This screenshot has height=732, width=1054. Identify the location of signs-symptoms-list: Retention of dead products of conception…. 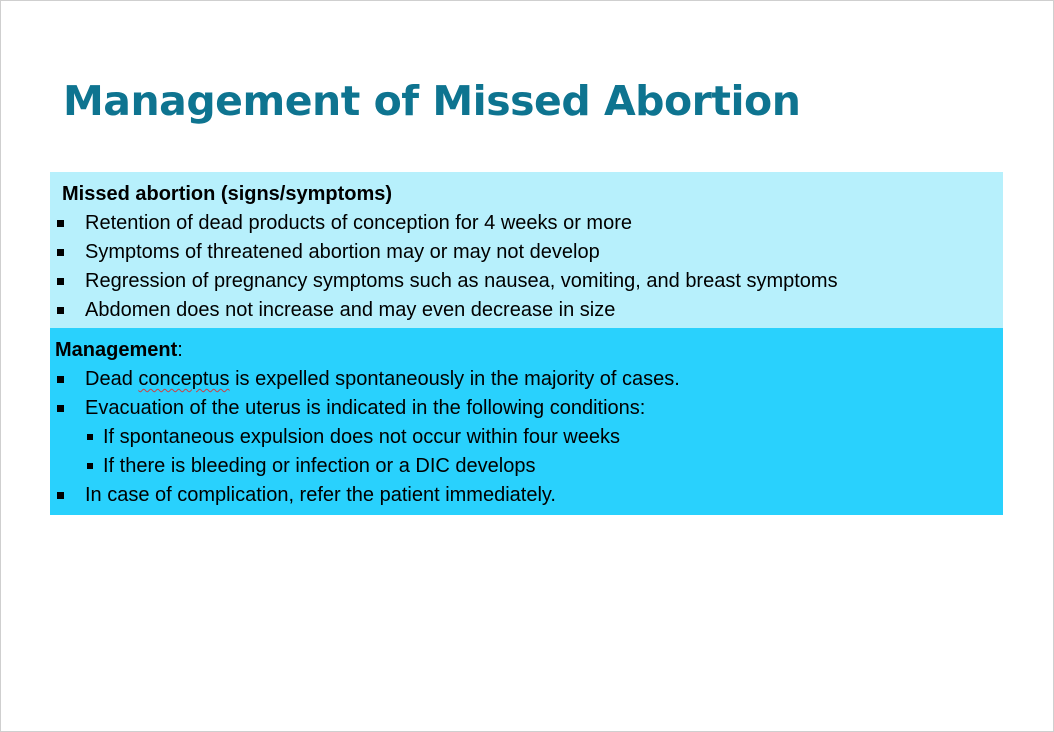
(526, 267).